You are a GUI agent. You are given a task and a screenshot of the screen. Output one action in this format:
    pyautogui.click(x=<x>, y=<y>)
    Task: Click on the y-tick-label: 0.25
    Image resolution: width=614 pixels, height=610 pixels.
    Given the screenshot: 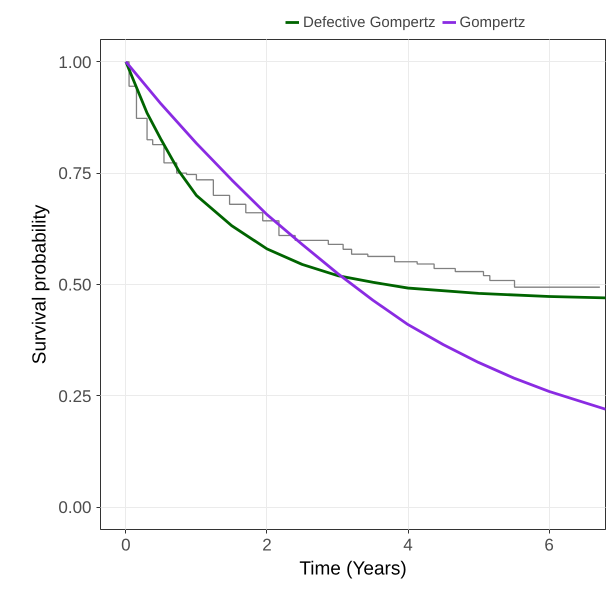 What is the action you would take?
    pyautogui.click(x=75, y=396)
    